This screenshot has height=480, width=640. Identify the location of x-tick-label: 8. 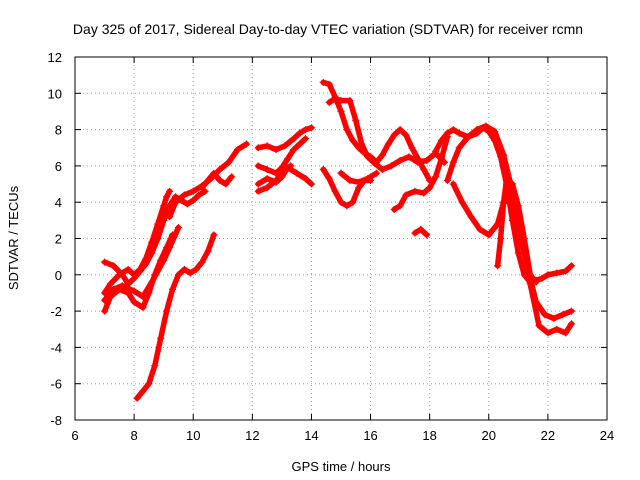
(133, 435).